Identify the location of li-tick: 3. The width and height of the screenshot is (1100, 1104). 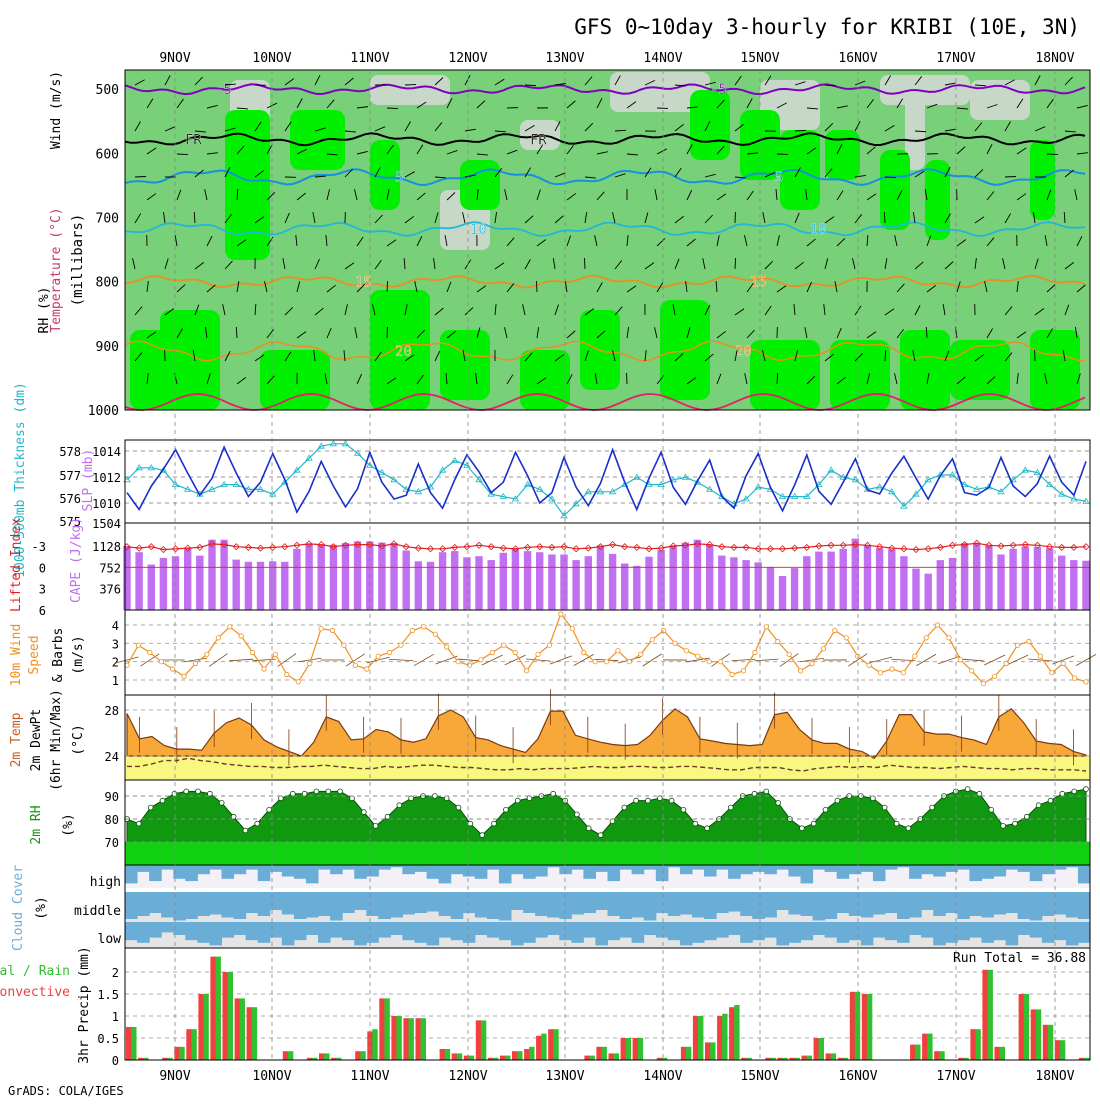
(42, 590).